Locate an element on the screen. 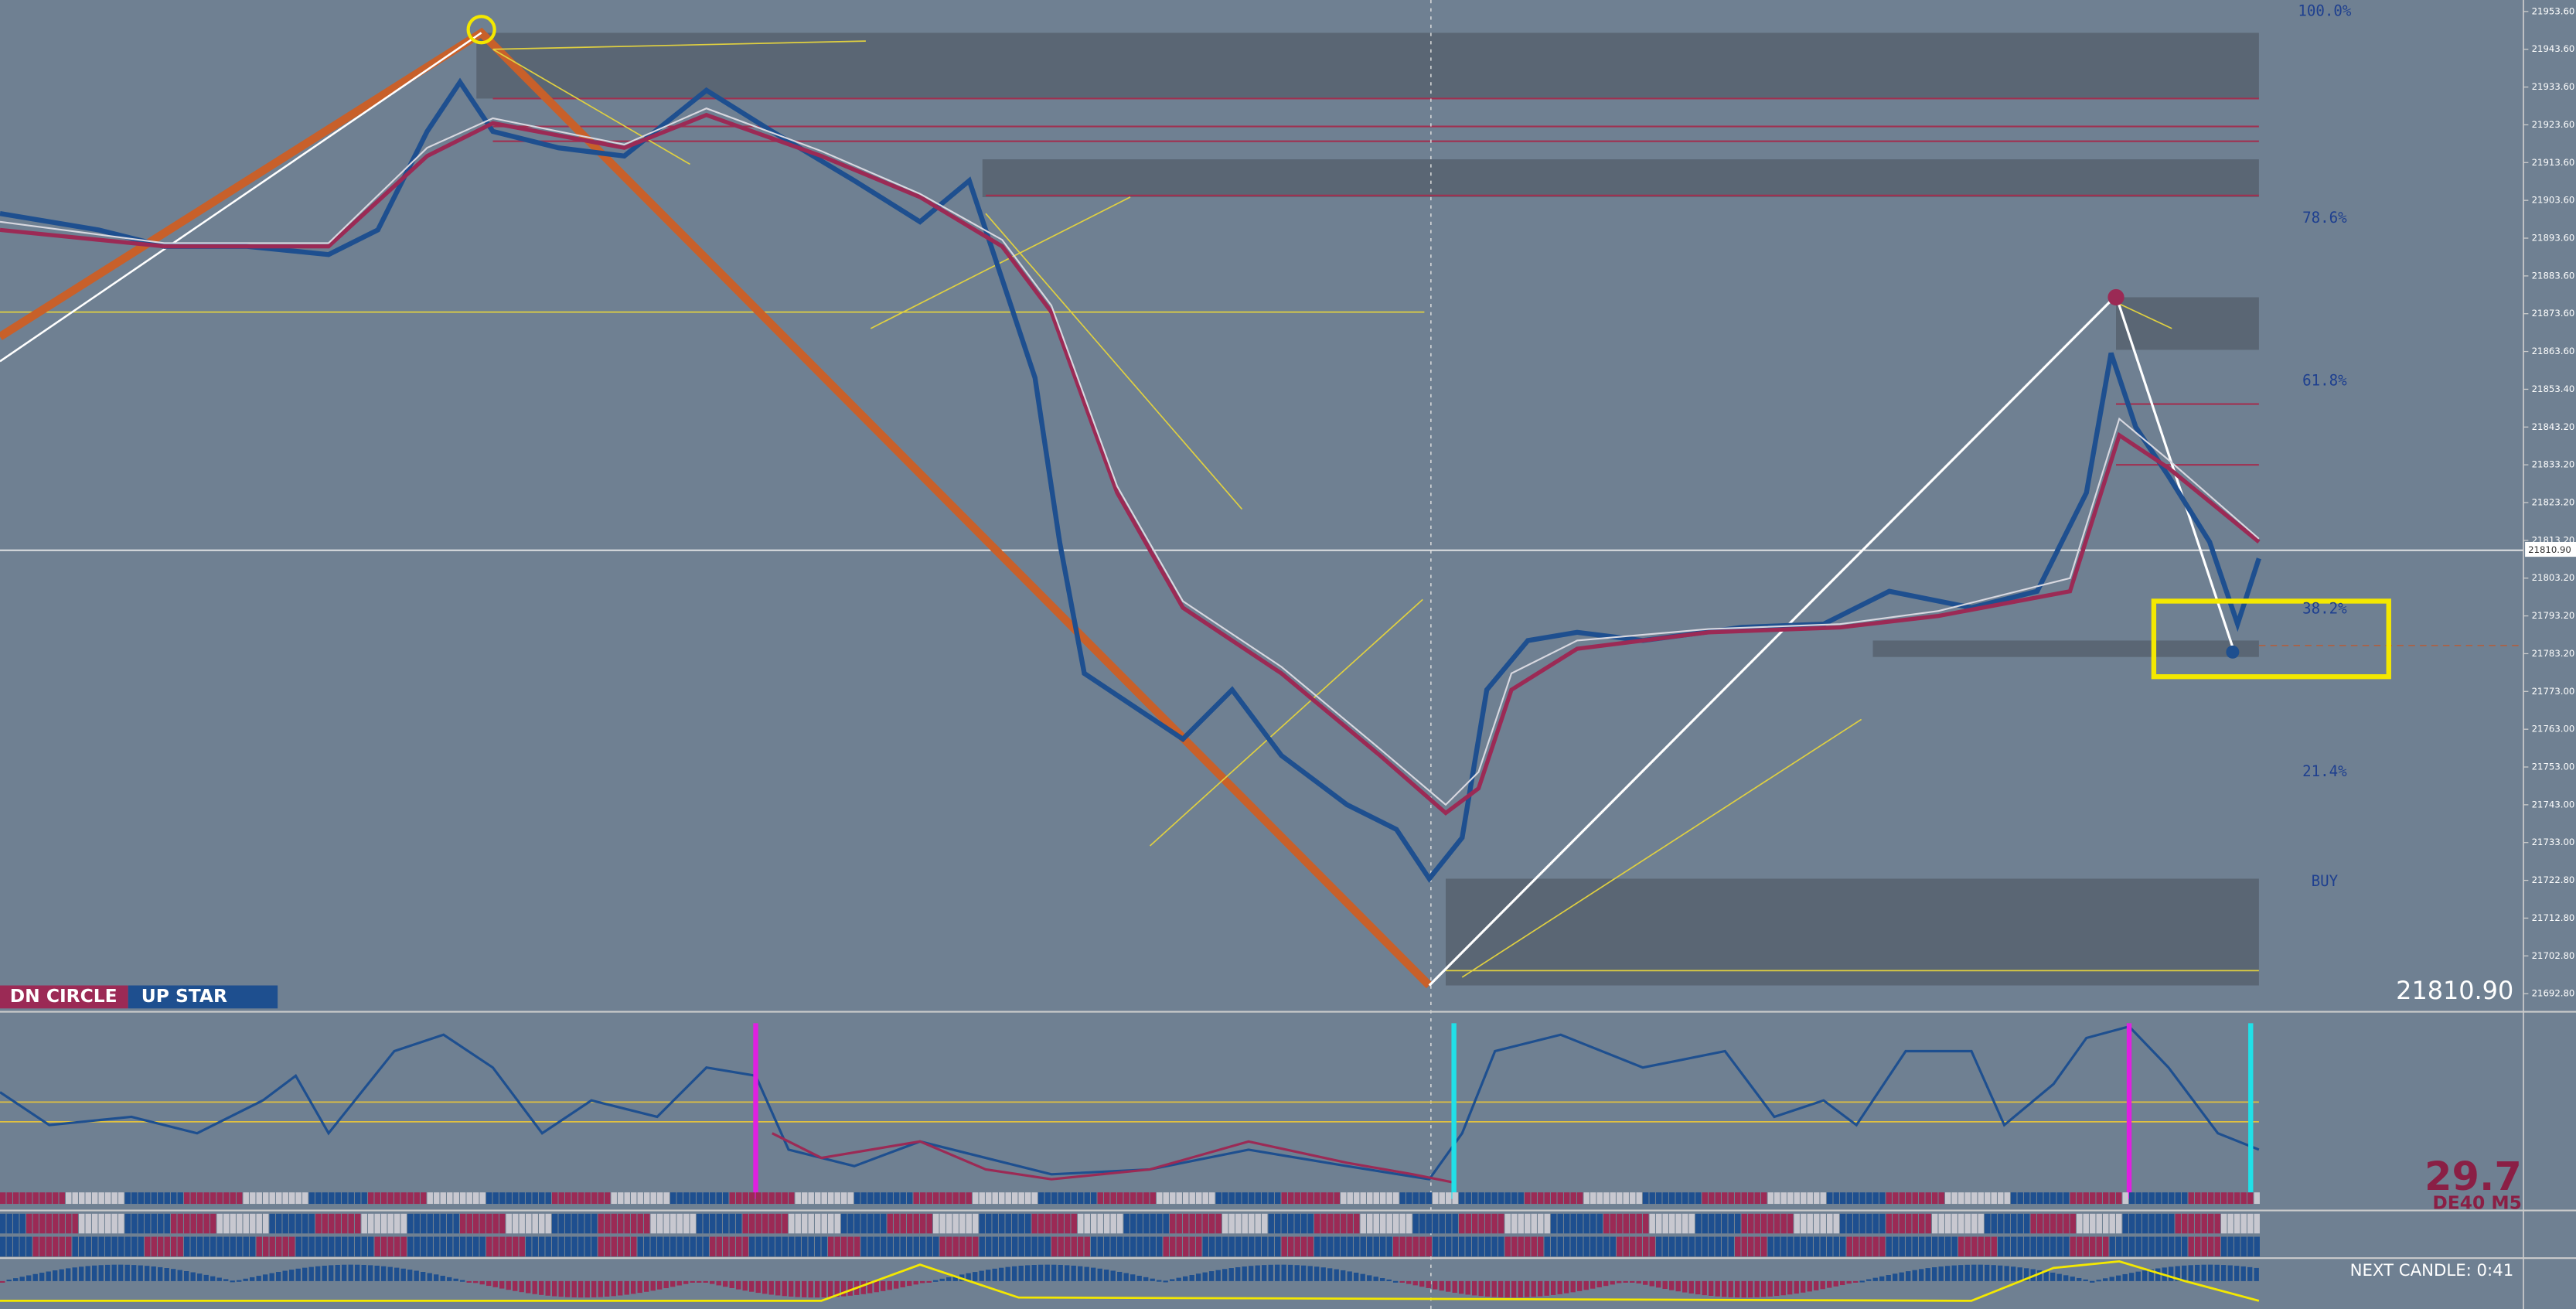 This screenshot has width=2576, height=1309. axis-label: 21833.20 is located at coordinates (2553, 464).